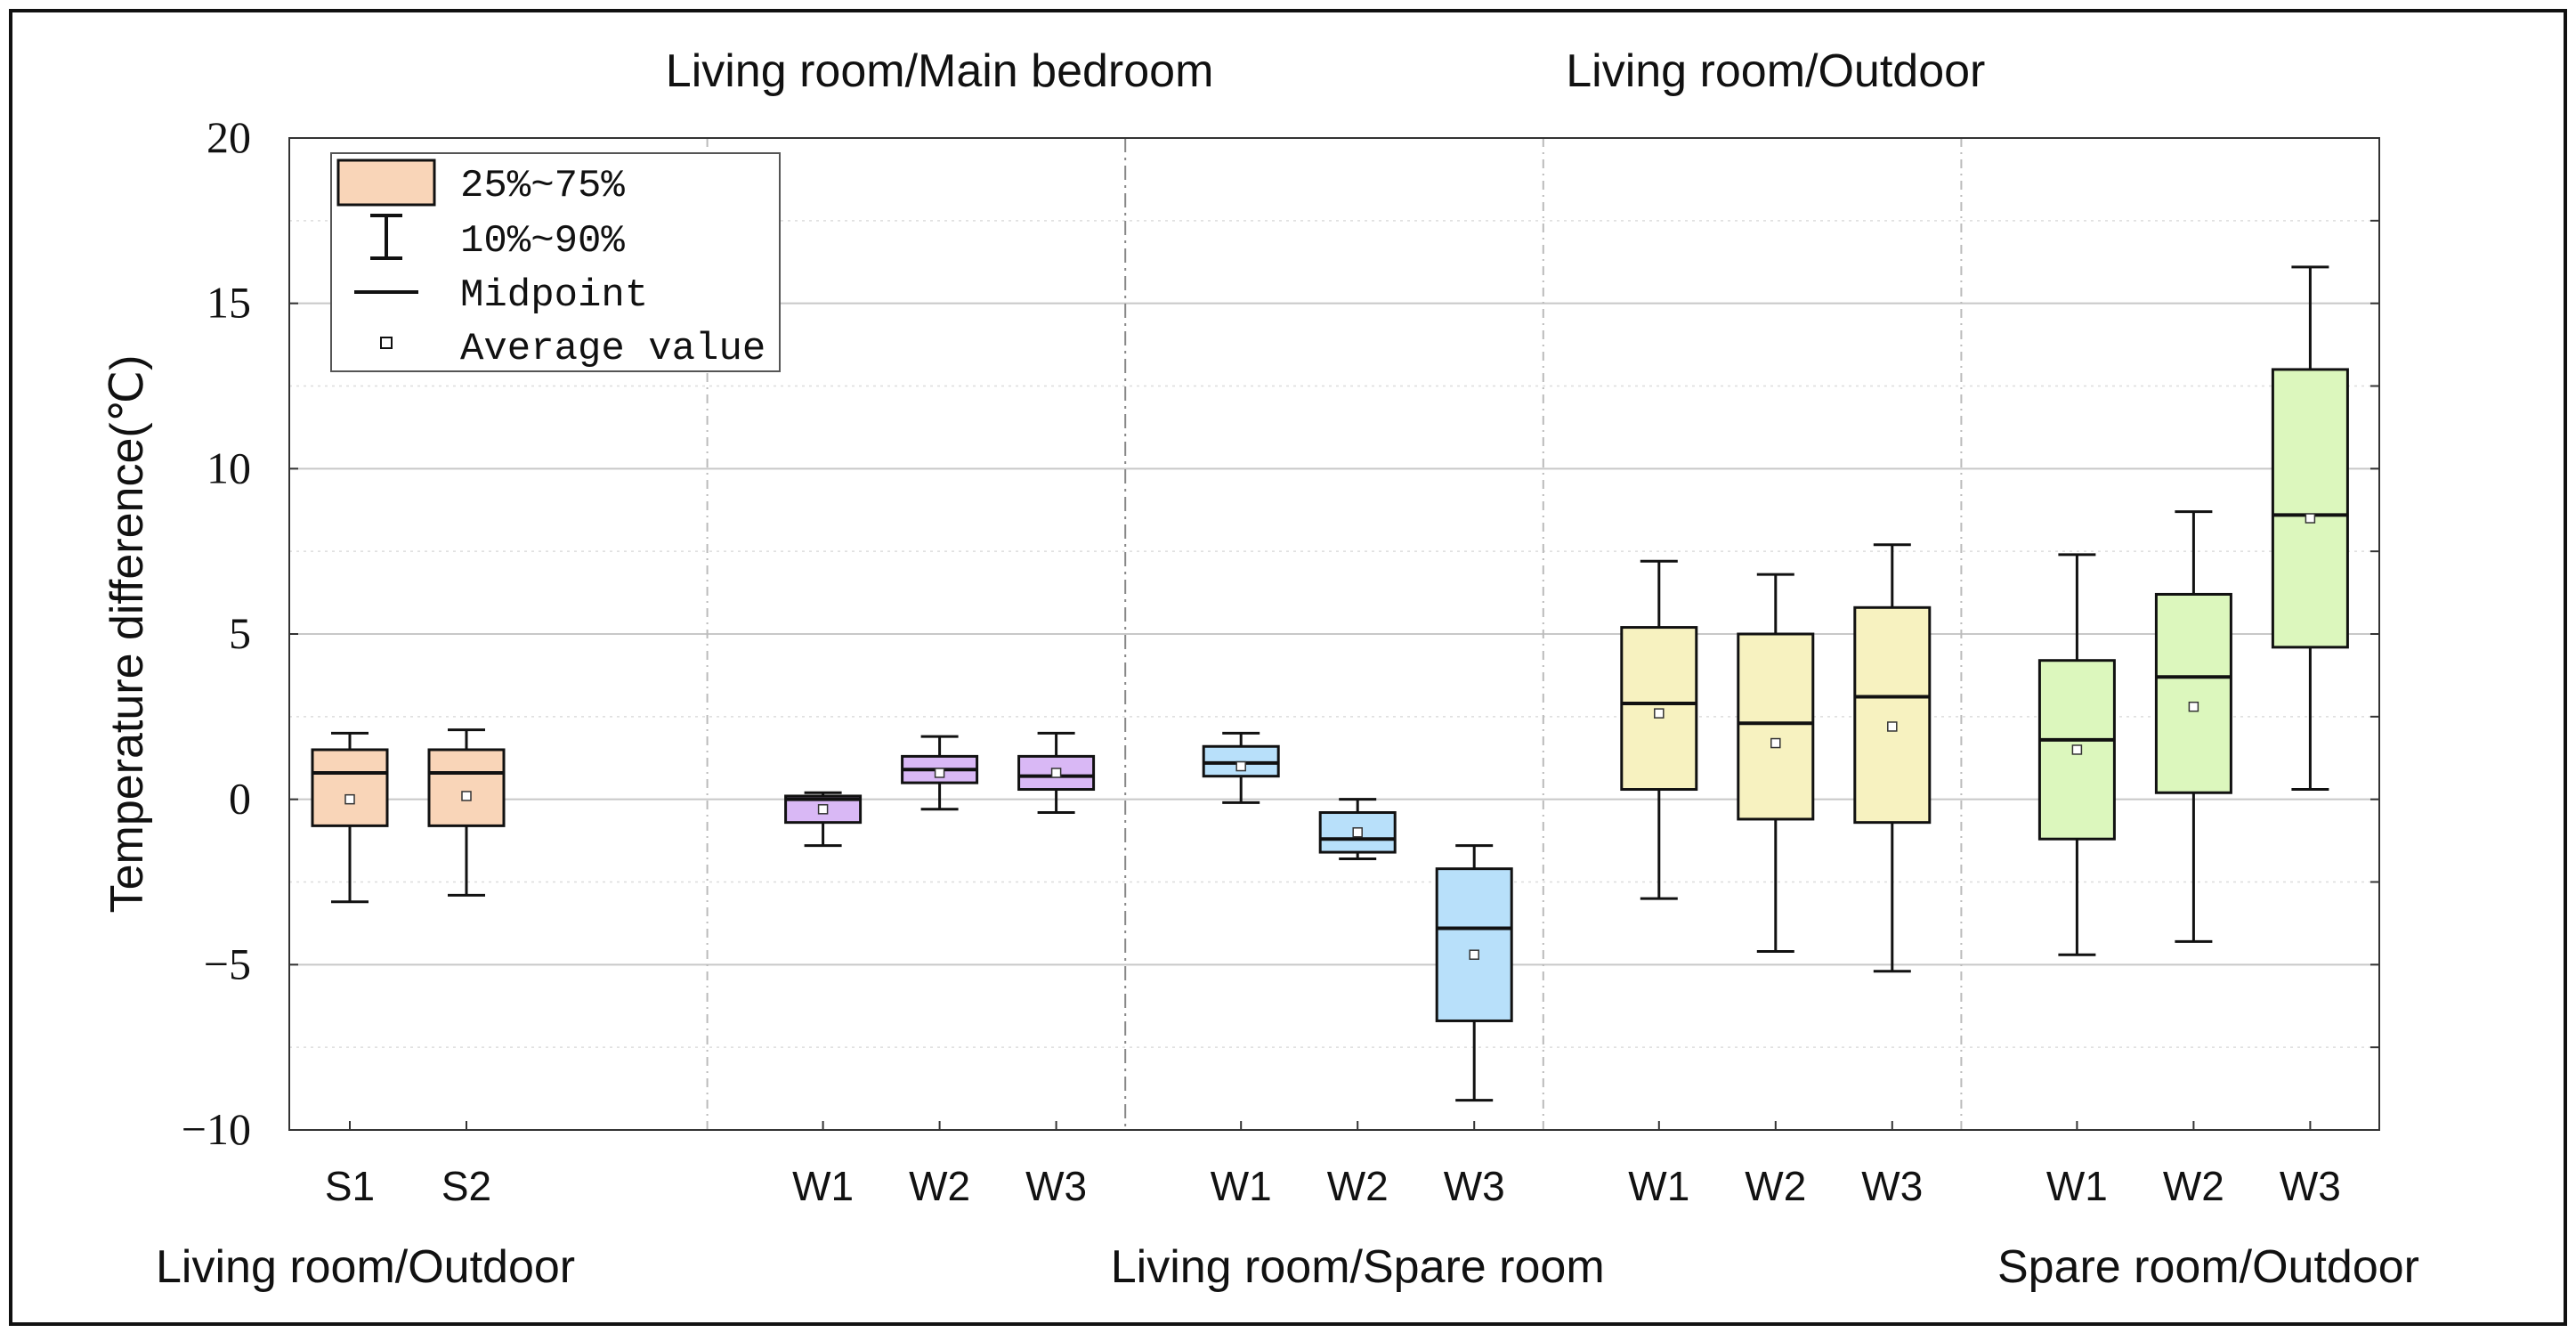 The height and width of the screenshot is (1341, 2576). I want to click on box-5-w2, so click(2193, 727).